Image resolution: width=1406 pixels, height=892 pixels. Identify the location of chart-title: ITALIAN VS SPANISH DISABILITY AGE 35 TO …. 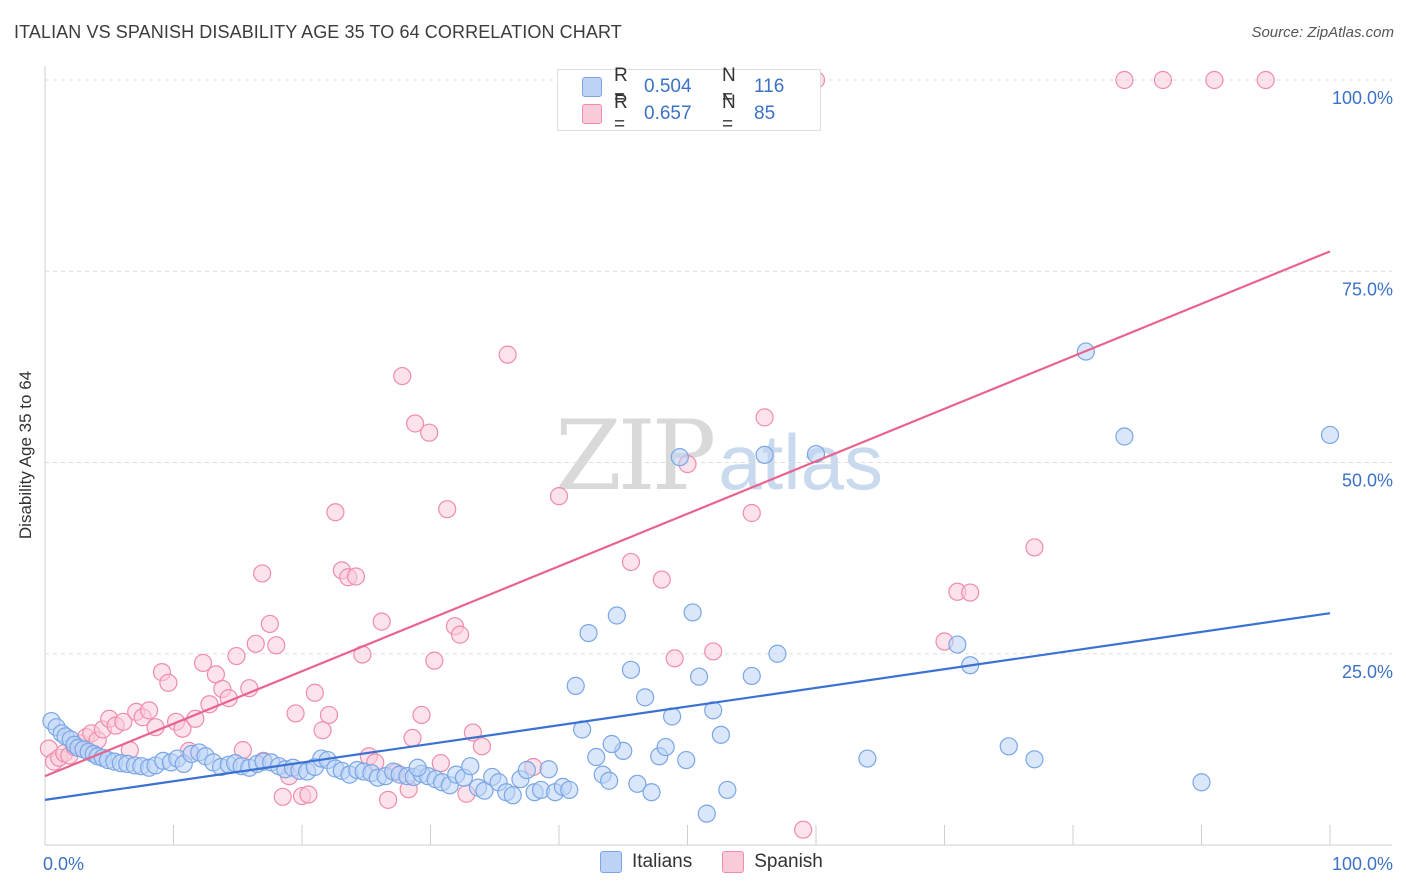
(318, 32).